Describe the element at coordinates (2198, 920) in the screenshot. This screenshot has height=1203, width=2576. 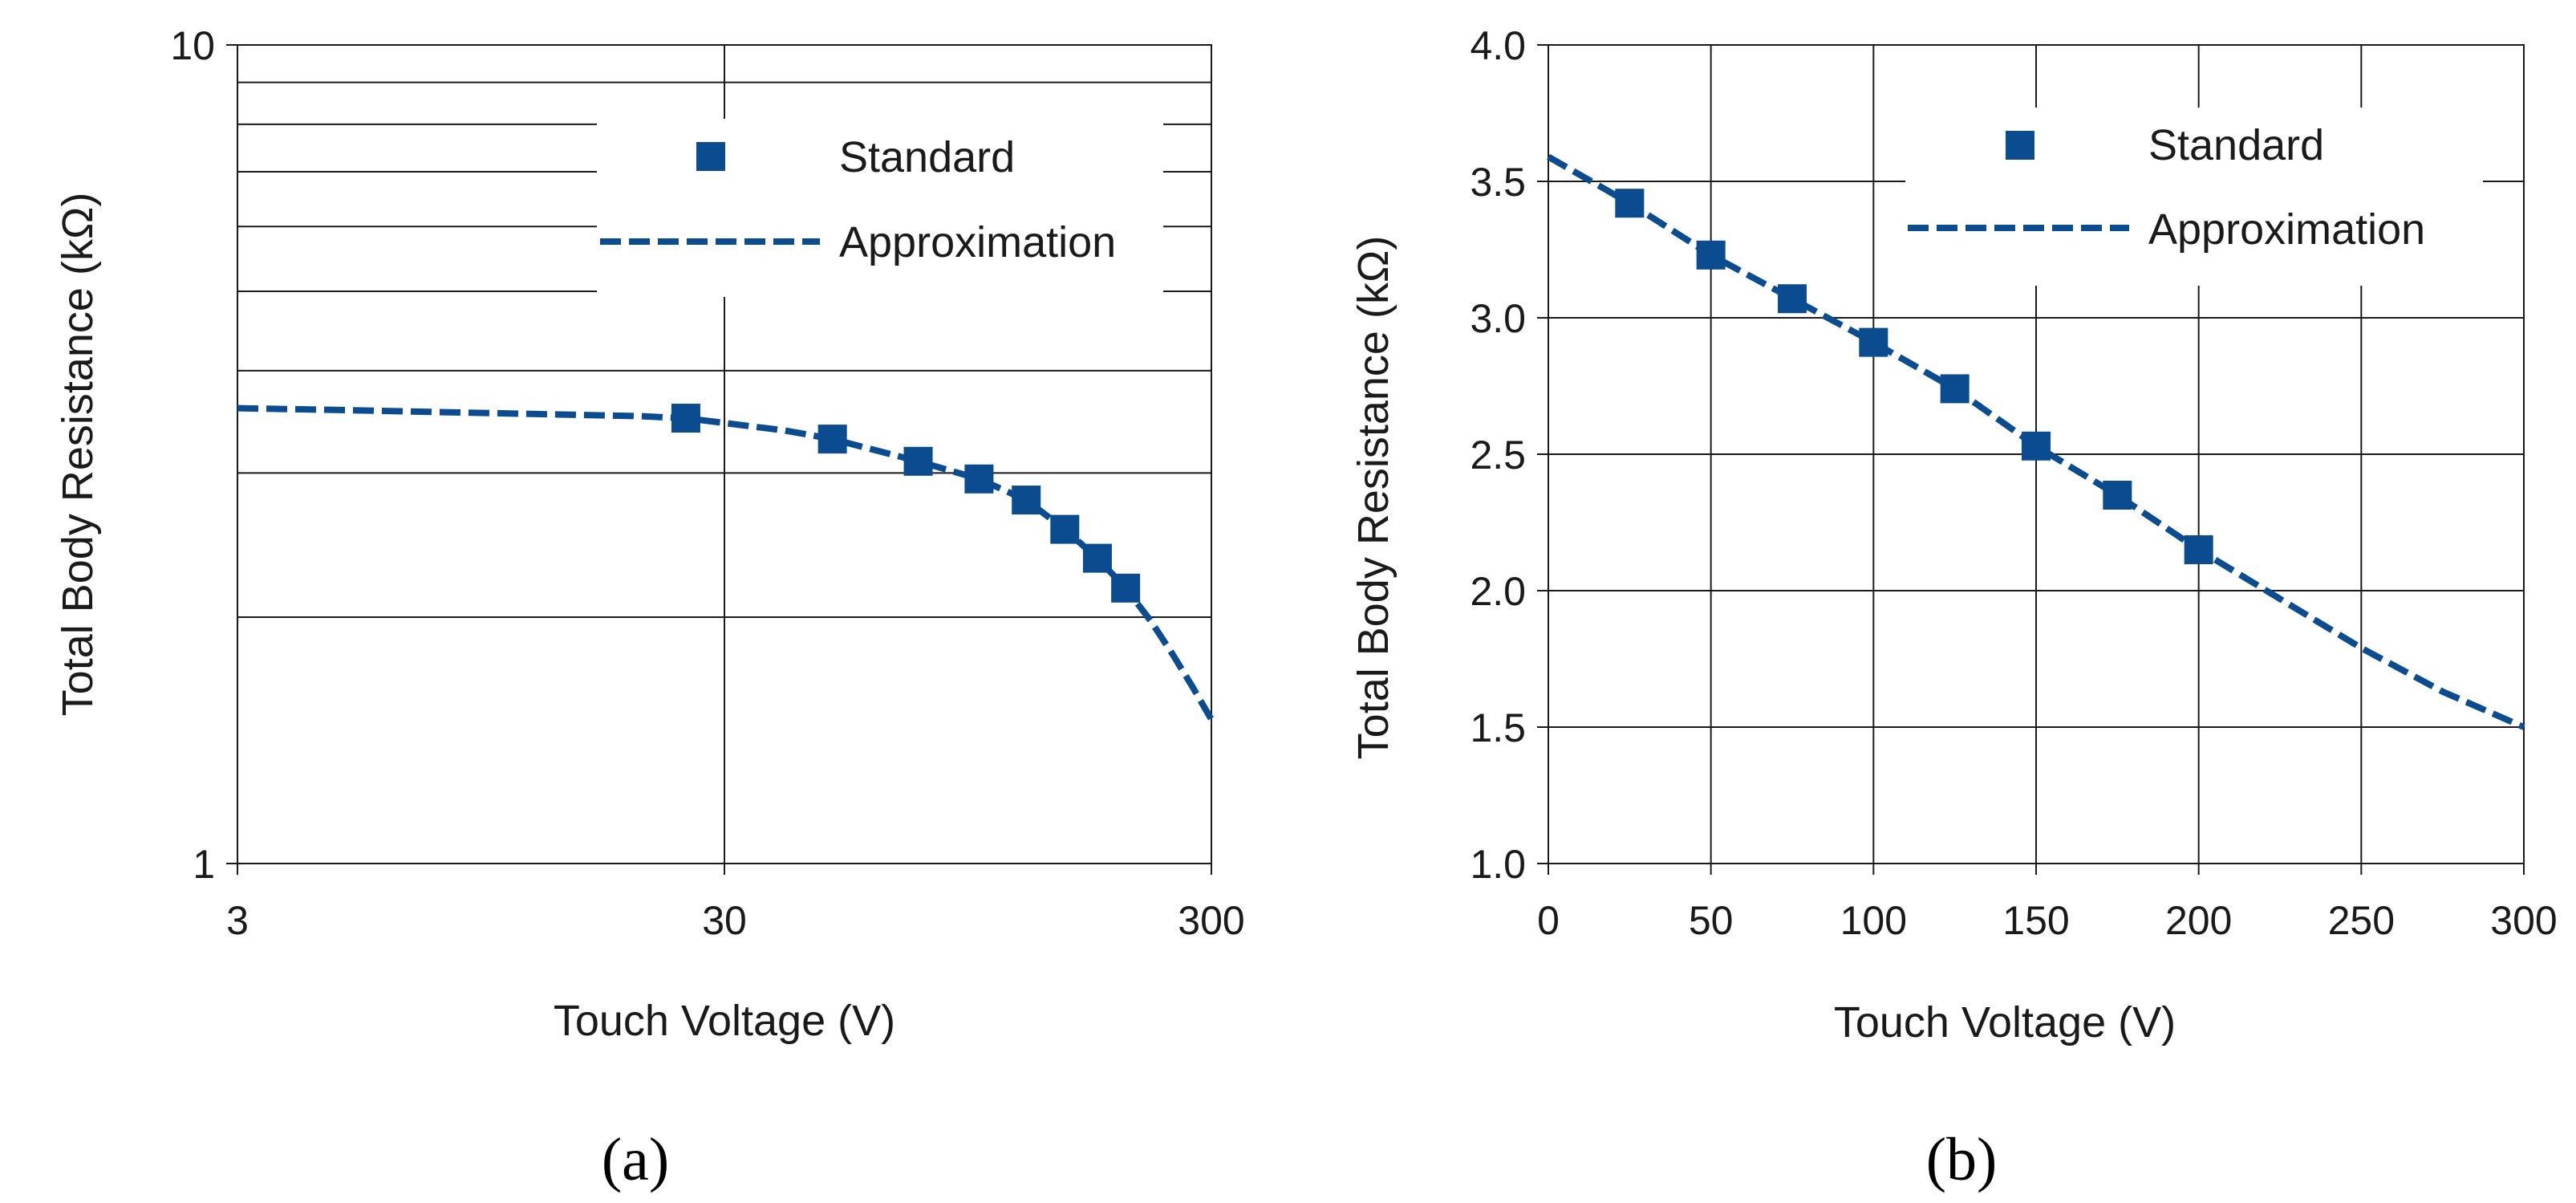
I see `chart-b-x-tick-label: 200` at that location.